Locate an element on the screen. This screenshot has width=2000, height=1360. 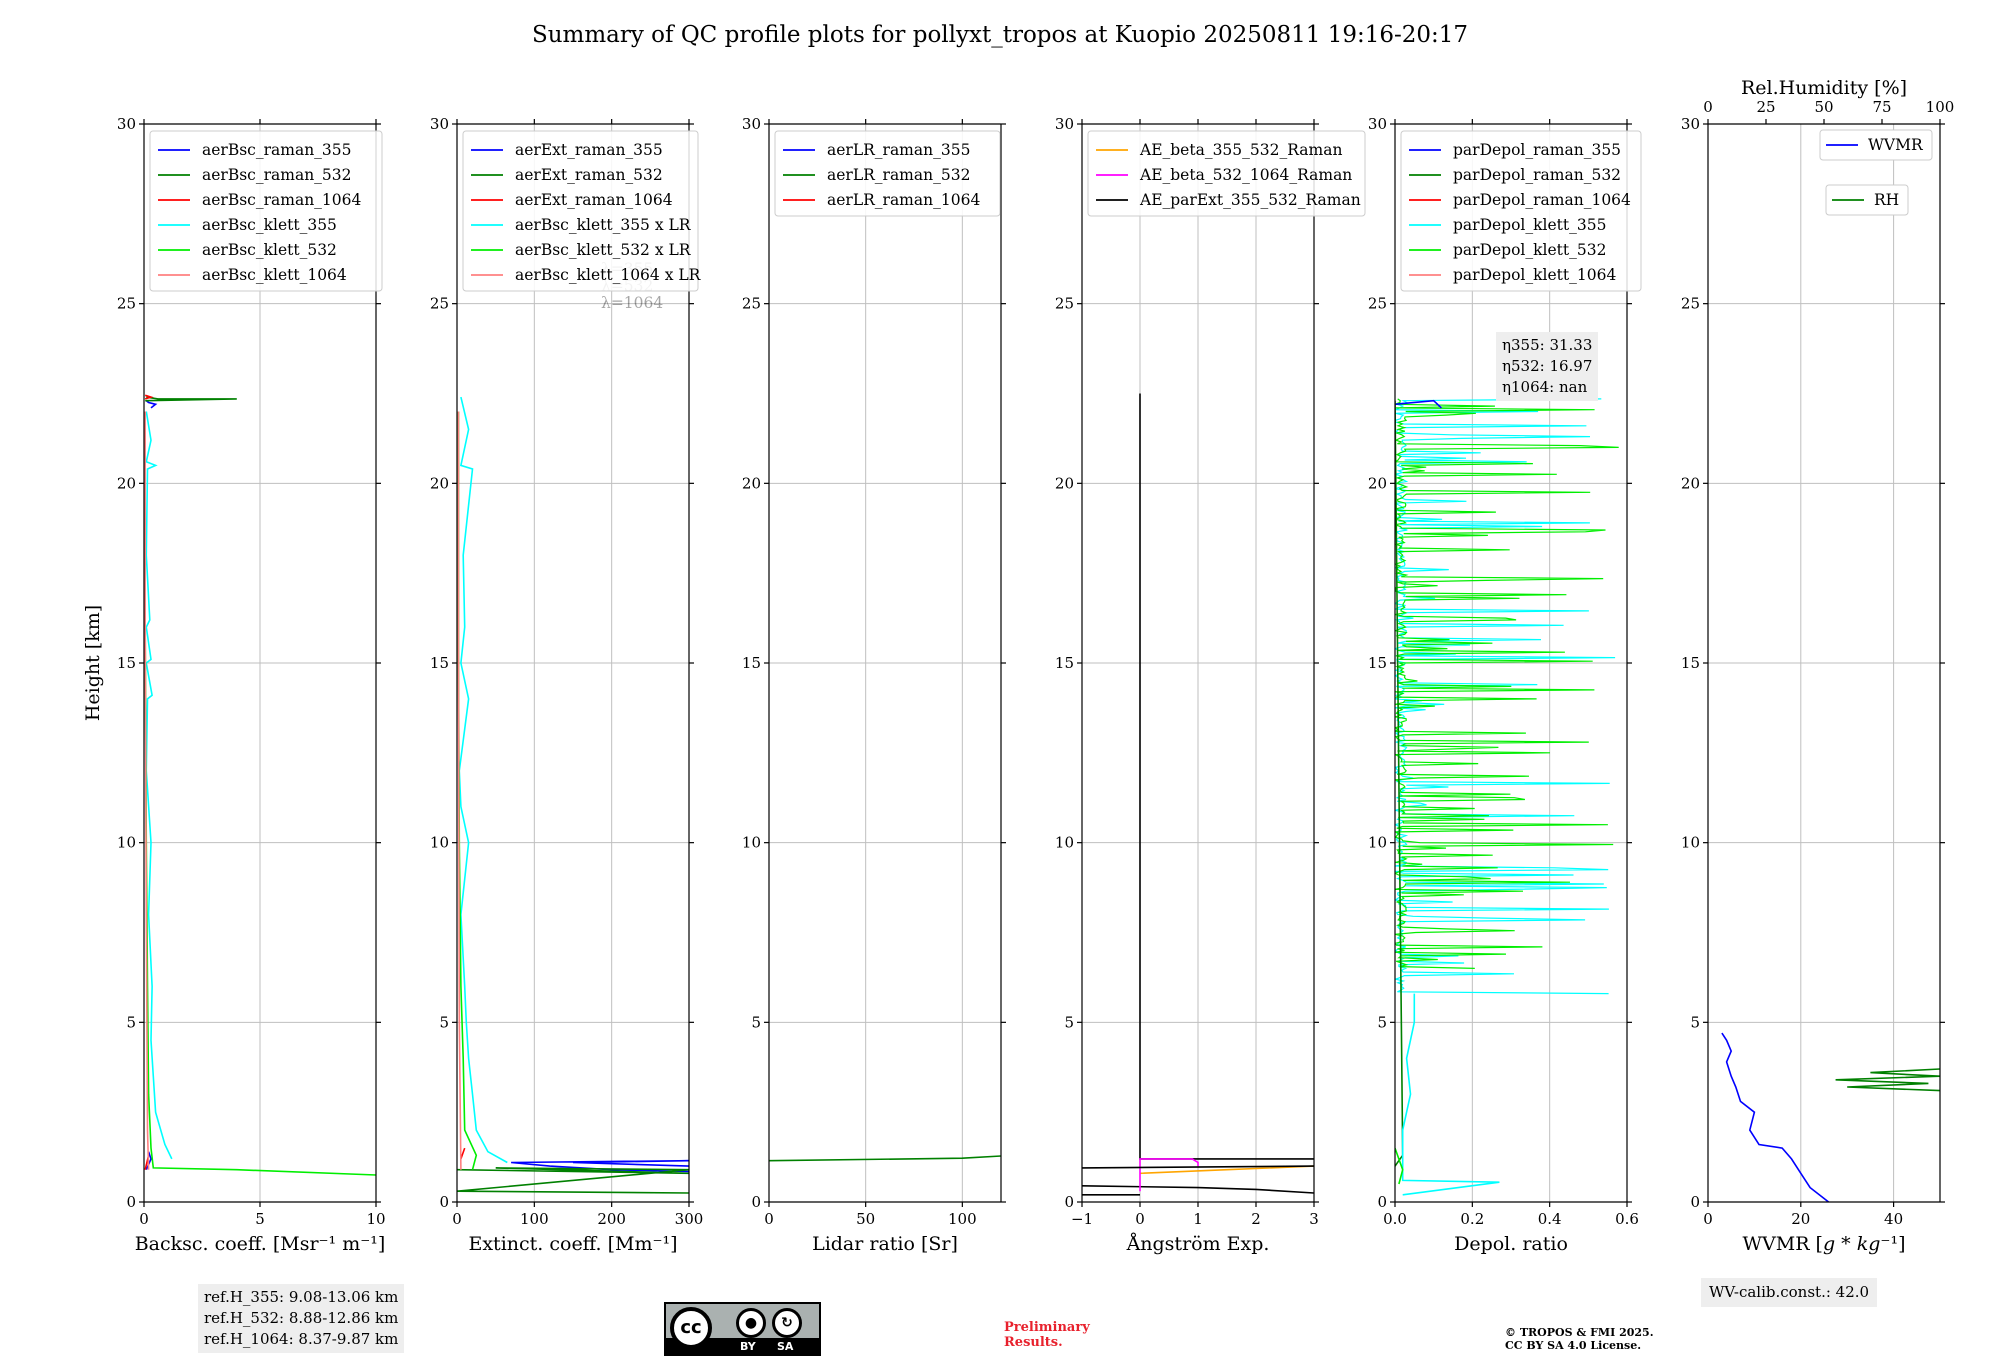
legend-label: aerBsc_klett_532 x LR is located at coordinates (603, 250).